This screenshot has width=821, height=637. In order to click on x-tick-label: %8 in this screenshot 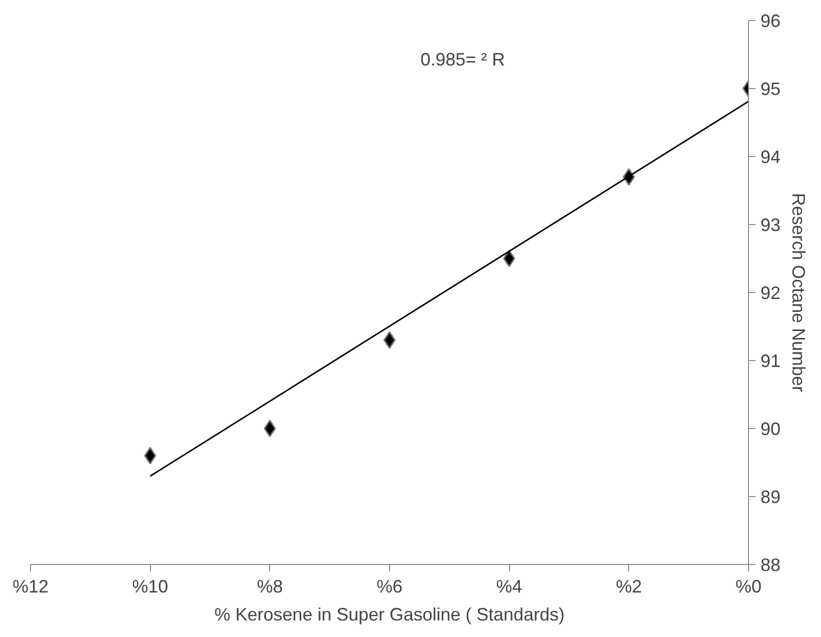, I will do `click(269, 586)`.